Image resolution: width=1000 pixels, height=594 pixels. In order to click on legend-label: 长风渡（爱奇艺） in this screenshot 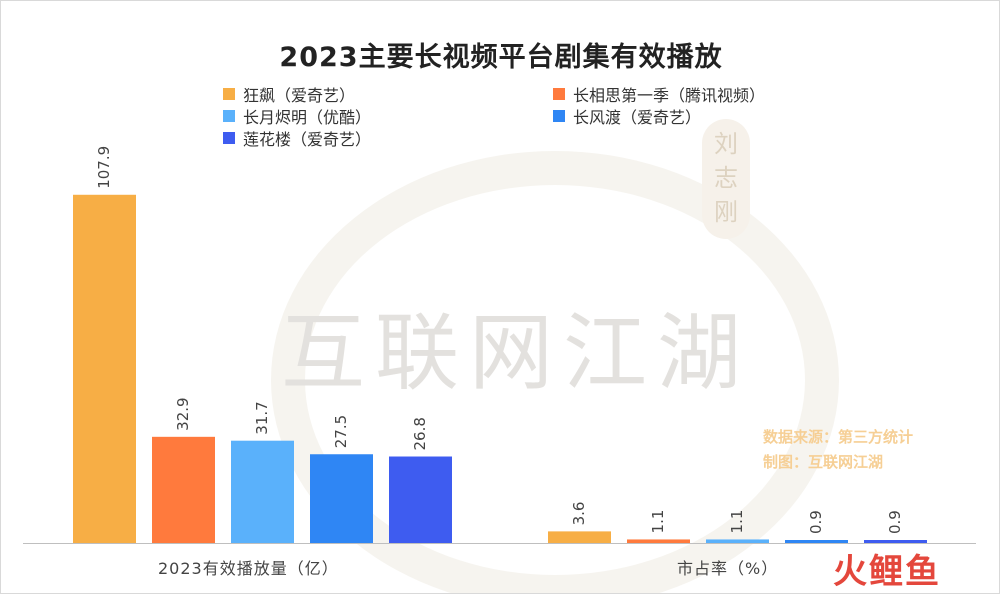, I will do `click(637, 117)`.